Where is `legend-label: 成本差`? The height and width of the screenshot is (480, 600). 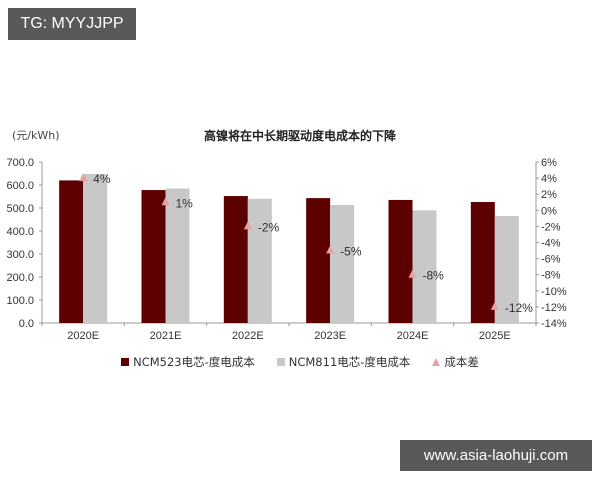
legend-label: 成本差 is located at coordinates (461, 362).